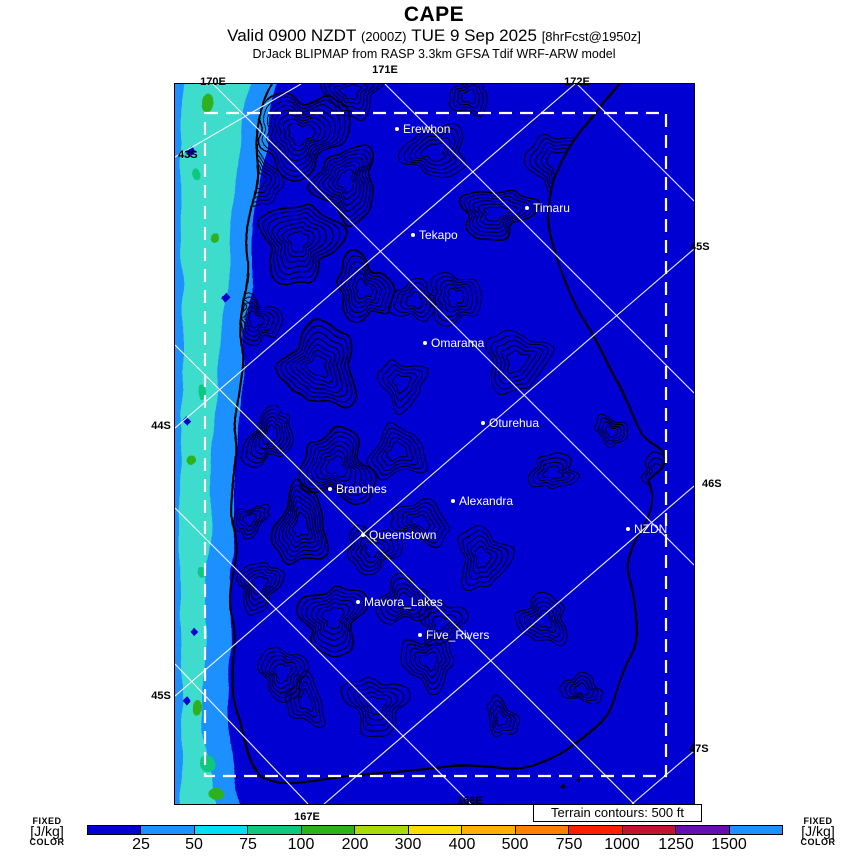  I want to click on place-tekapo: Tekapo, so click(434, 234).